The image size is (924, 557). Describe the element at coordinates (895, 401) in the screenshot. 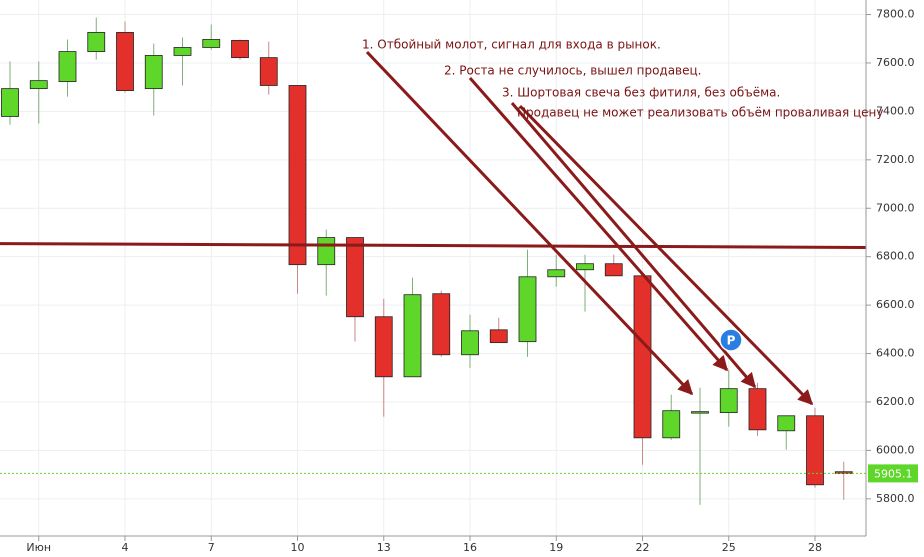

I see `y-tick-label: 6200.0` at that location.